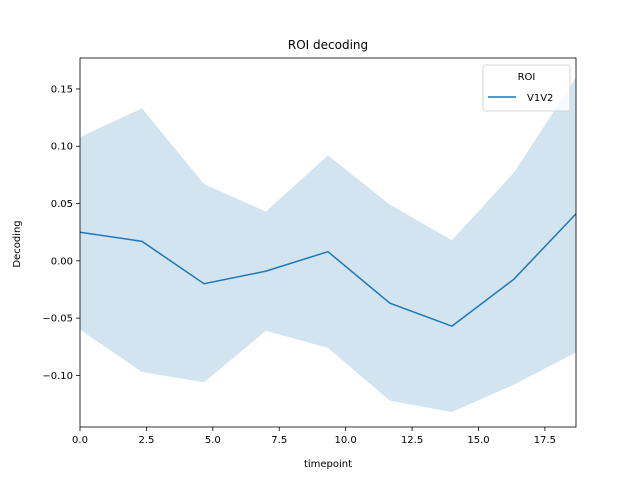  I want to click on x-tick-label: 10.0, so click(346, 440).